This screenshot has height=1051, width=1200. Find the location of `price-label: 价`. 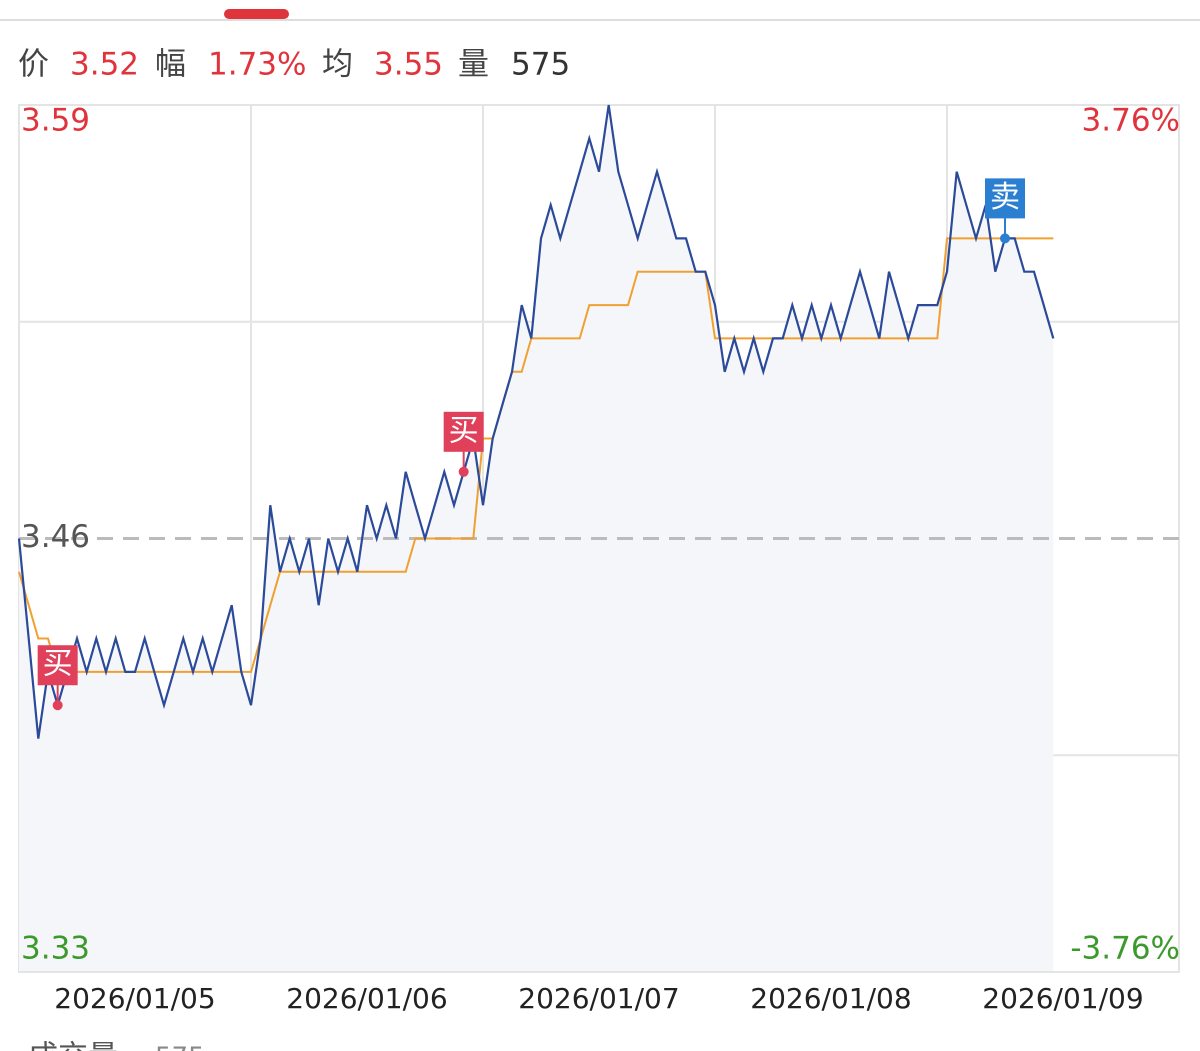

price-label: 价 is located at coordinates (33, 65).